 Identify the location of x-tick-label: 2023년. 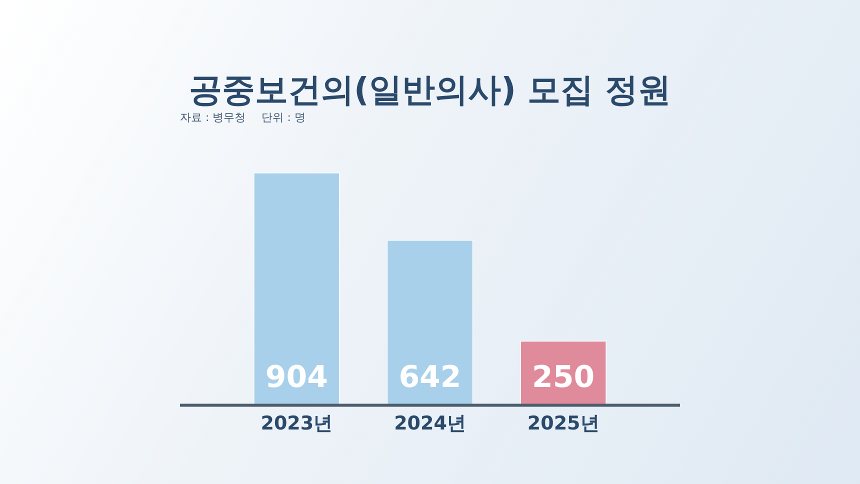
(296, 423).